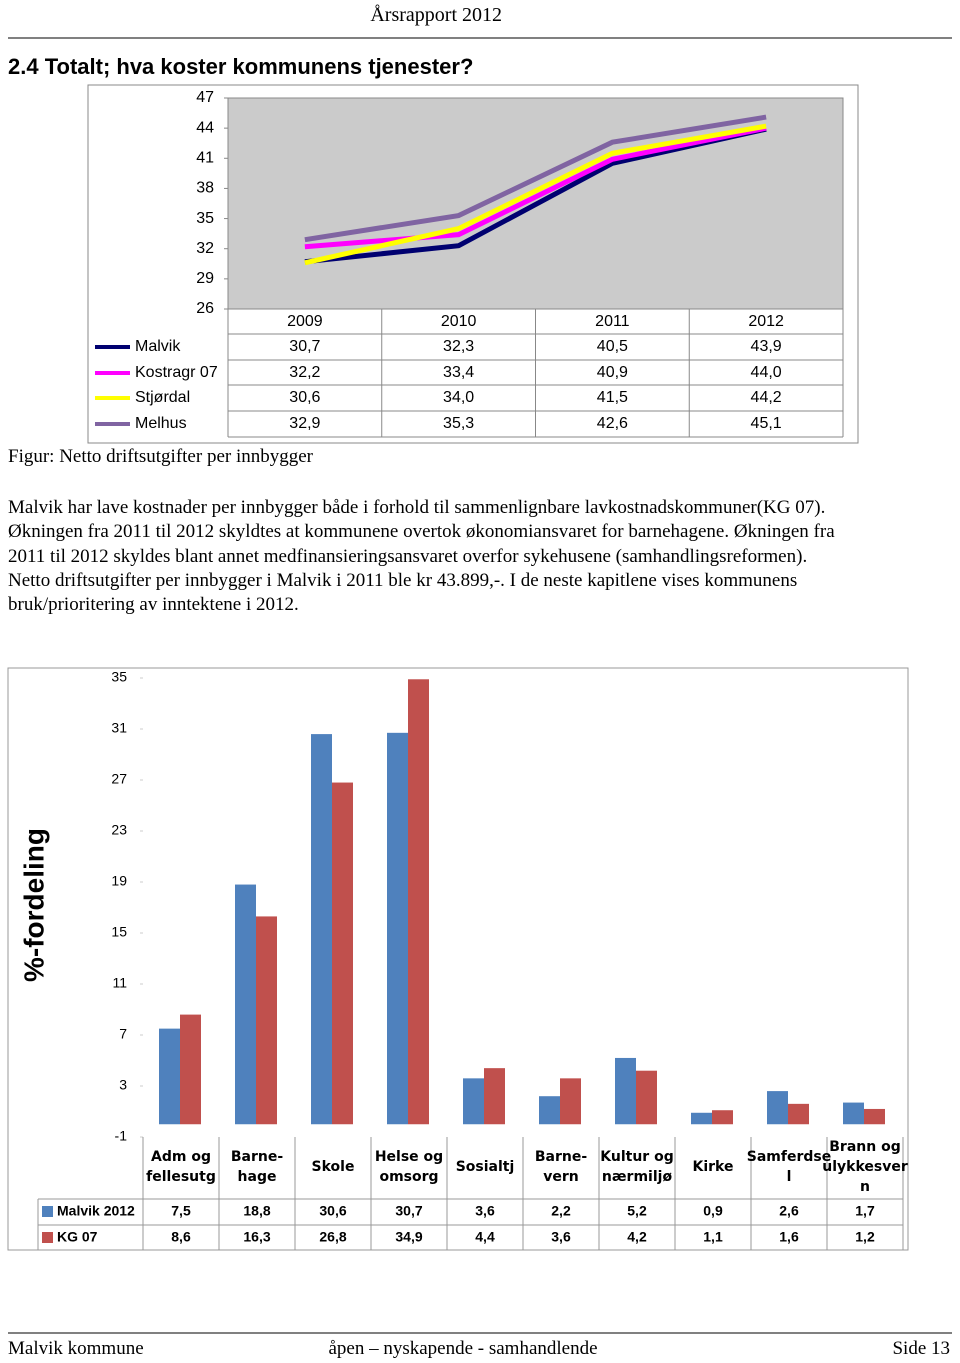  Describe the element at coordinates (256, 1237) in the screenshot. I see `table-value: 16,3` at that location.